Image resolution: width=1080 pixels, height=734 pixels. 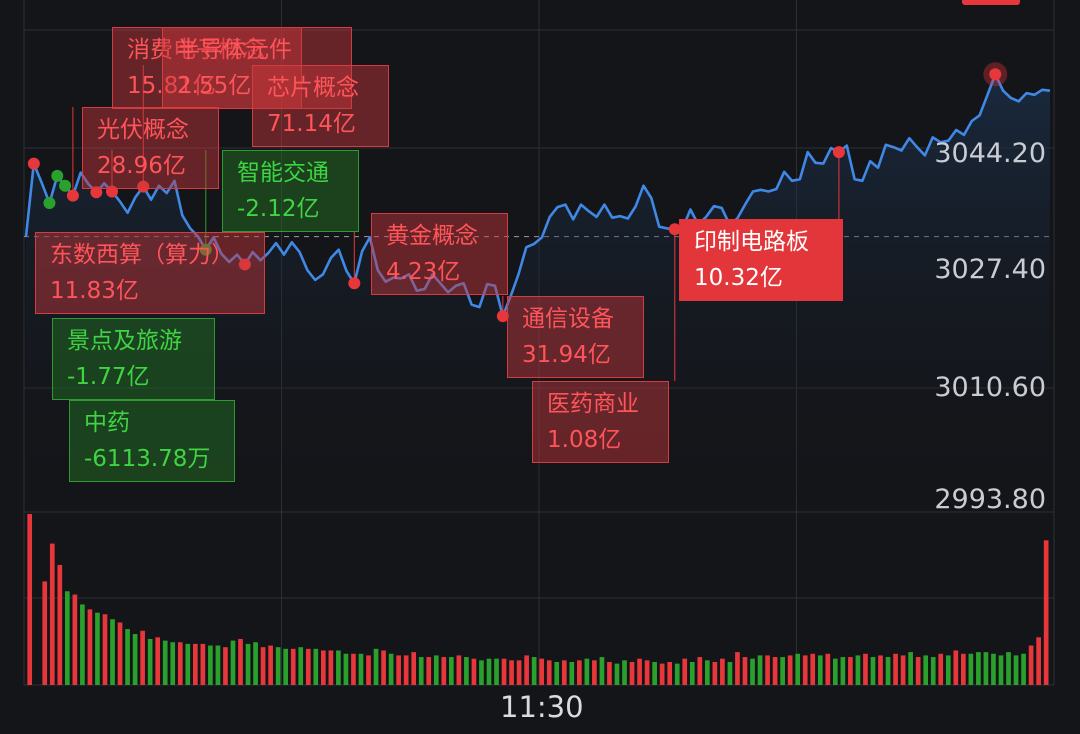 I want to click on annotation-value: 4.23亿, so click(x=423, y=272).